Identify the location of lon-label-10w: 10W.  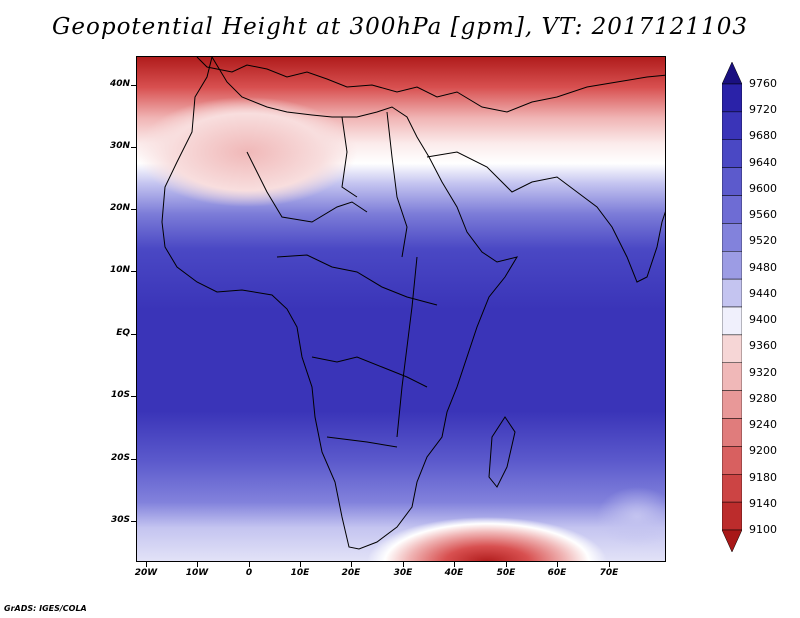
(197, 573).